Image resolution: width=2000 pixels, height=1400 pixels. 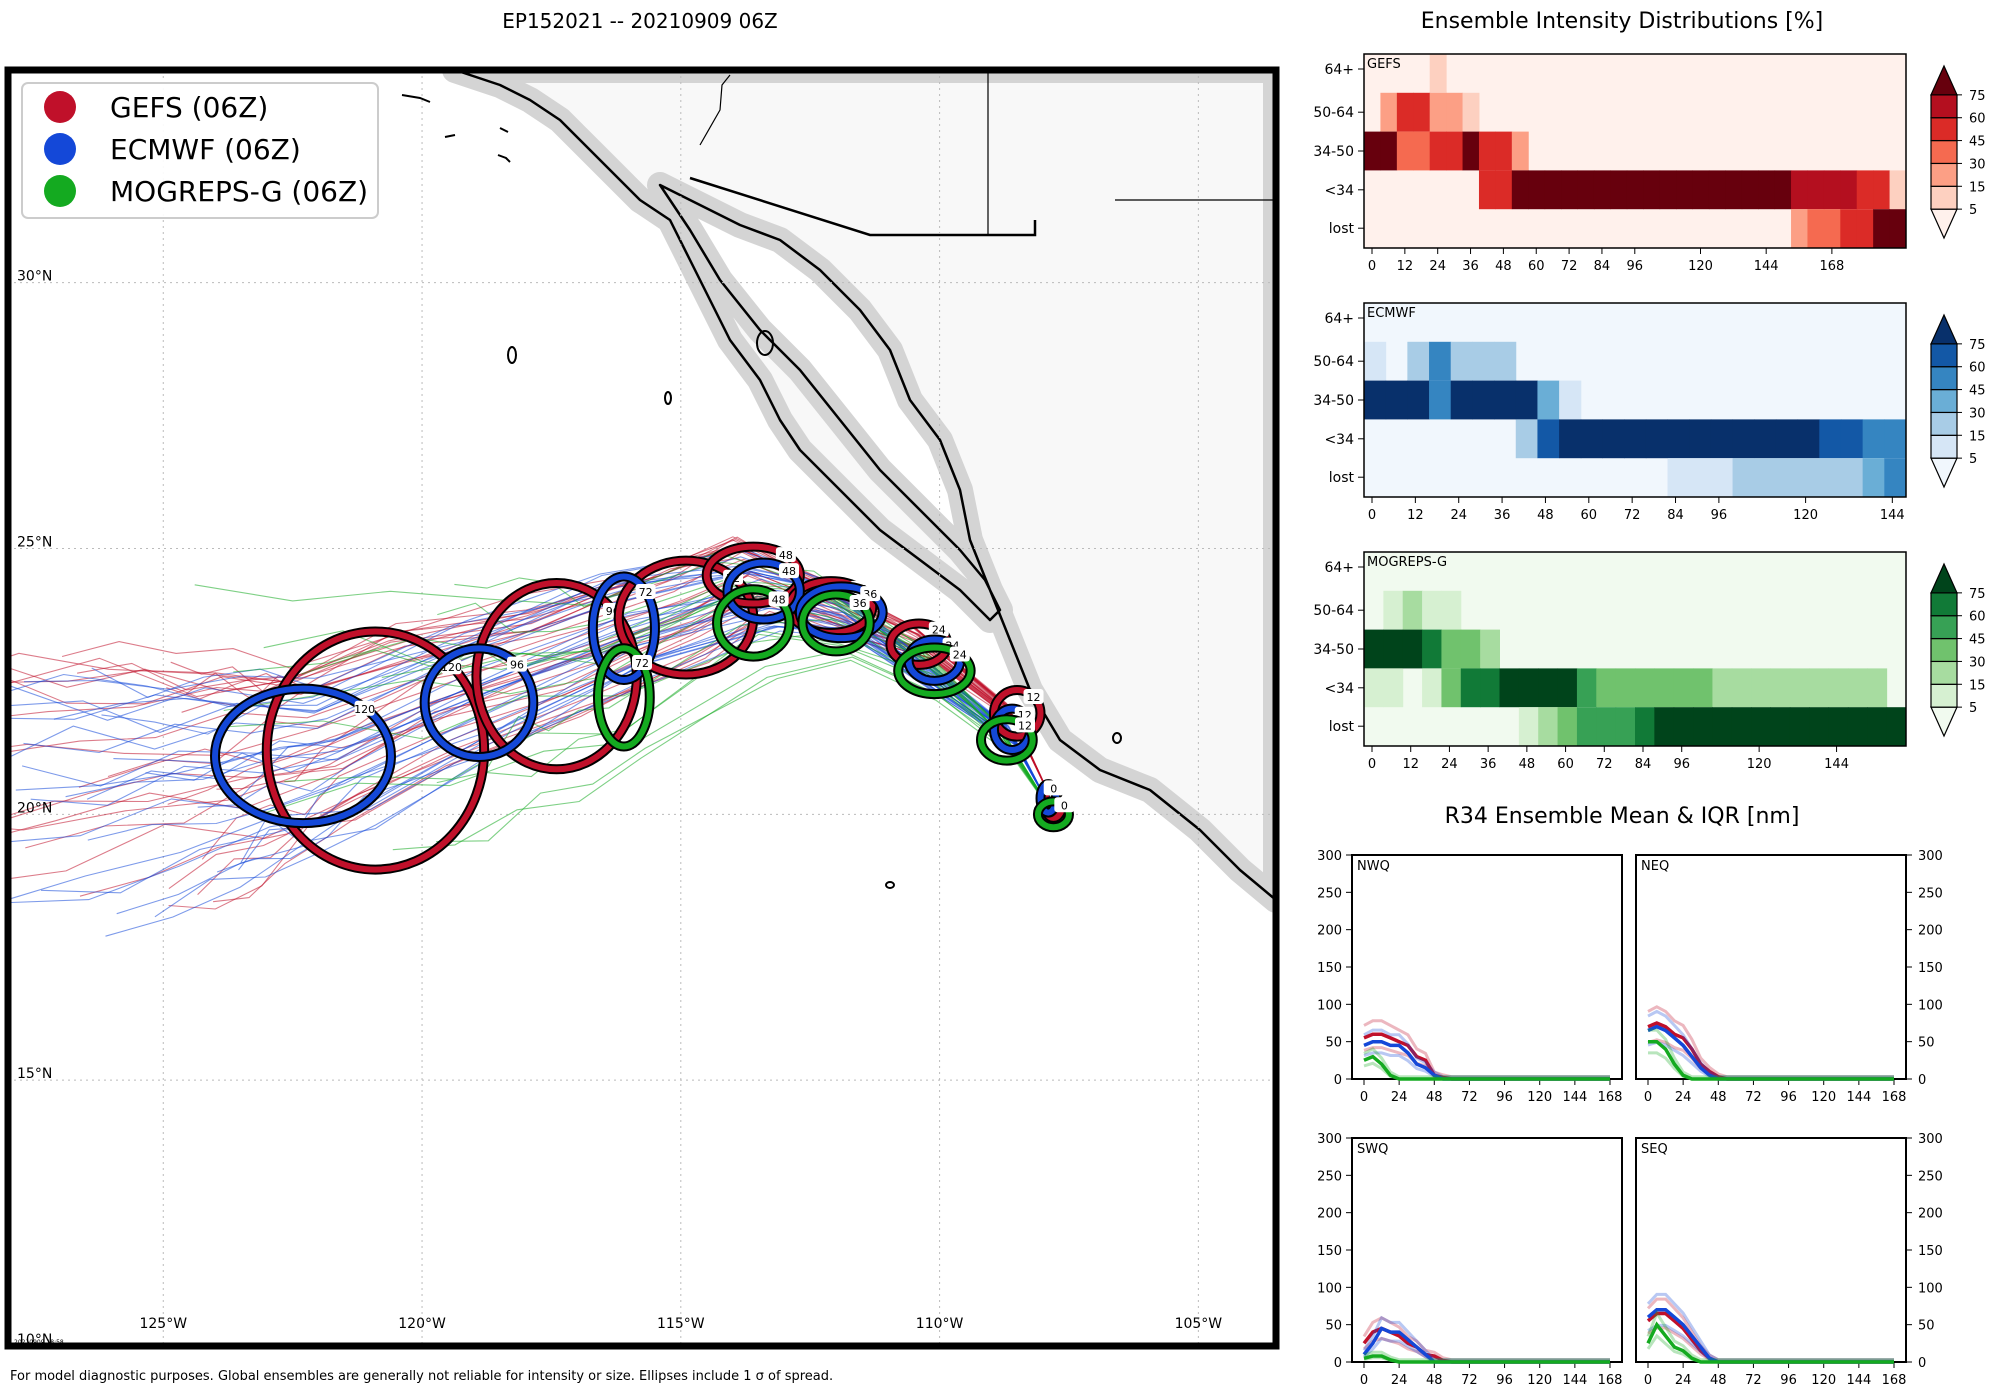 What do you see at coordinates (1391, 313) in the screenshot?
I see `heatmap-model-label: ECMWF` at bounding box center [1391, 313].